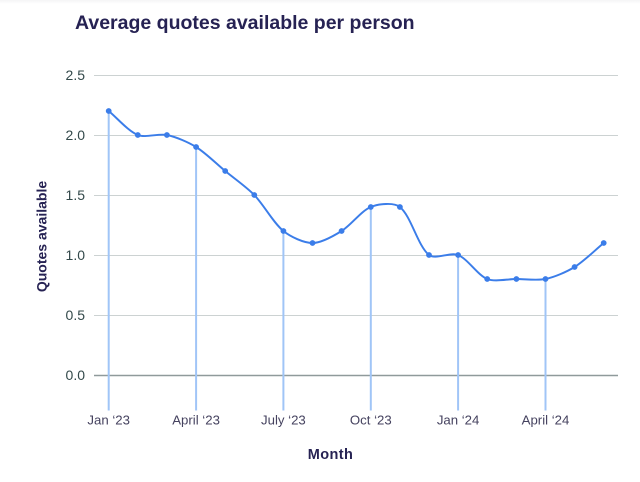 The height and width of the screenshot is (482, 640). Describe the element at coordinates (76, 75) in the screenshot. I see `svg-text: 2.5` at that location.